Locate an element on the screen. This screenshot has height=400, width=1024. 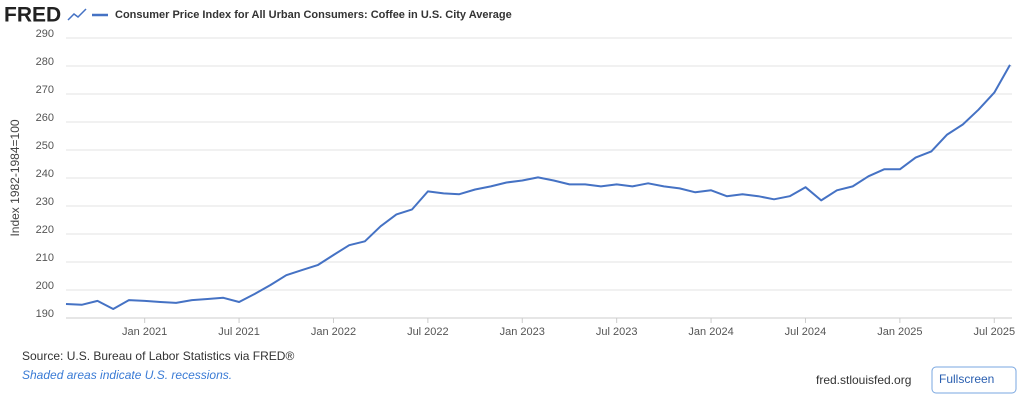
y-axis-label: Index 1982-1984=100 is located at coordinates (15, 177).